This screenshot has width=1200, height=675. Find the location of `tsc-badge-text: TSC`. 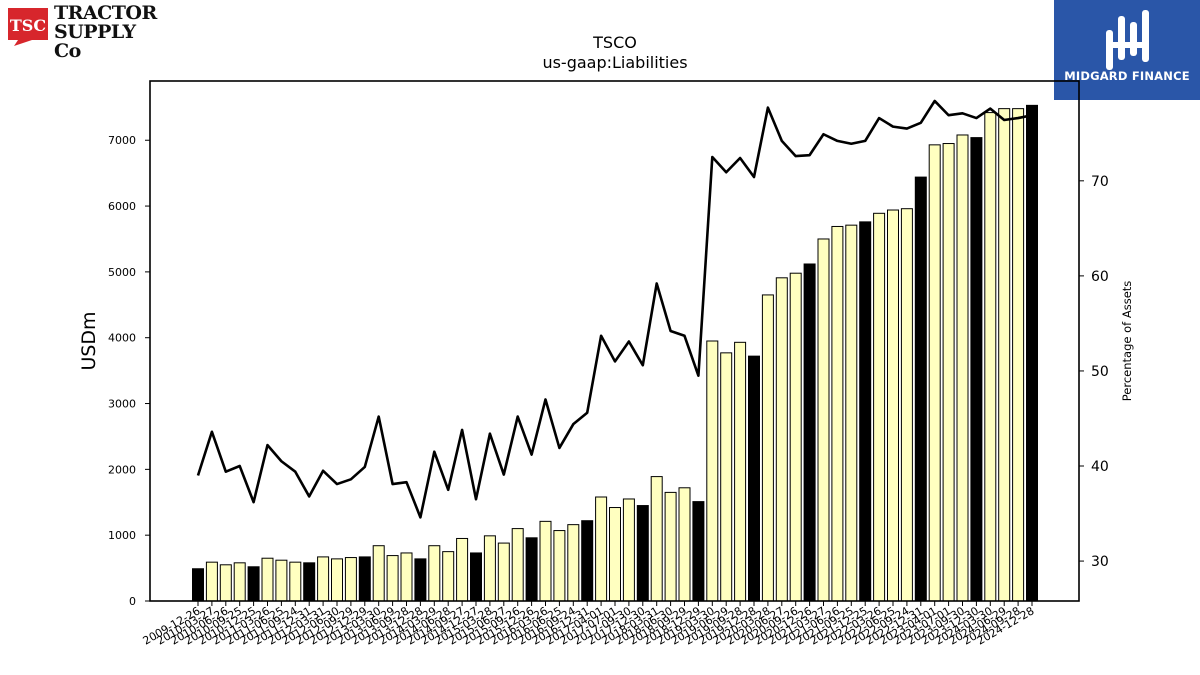

tsc-badge-text: TSC is located at coordinates (28, 25).